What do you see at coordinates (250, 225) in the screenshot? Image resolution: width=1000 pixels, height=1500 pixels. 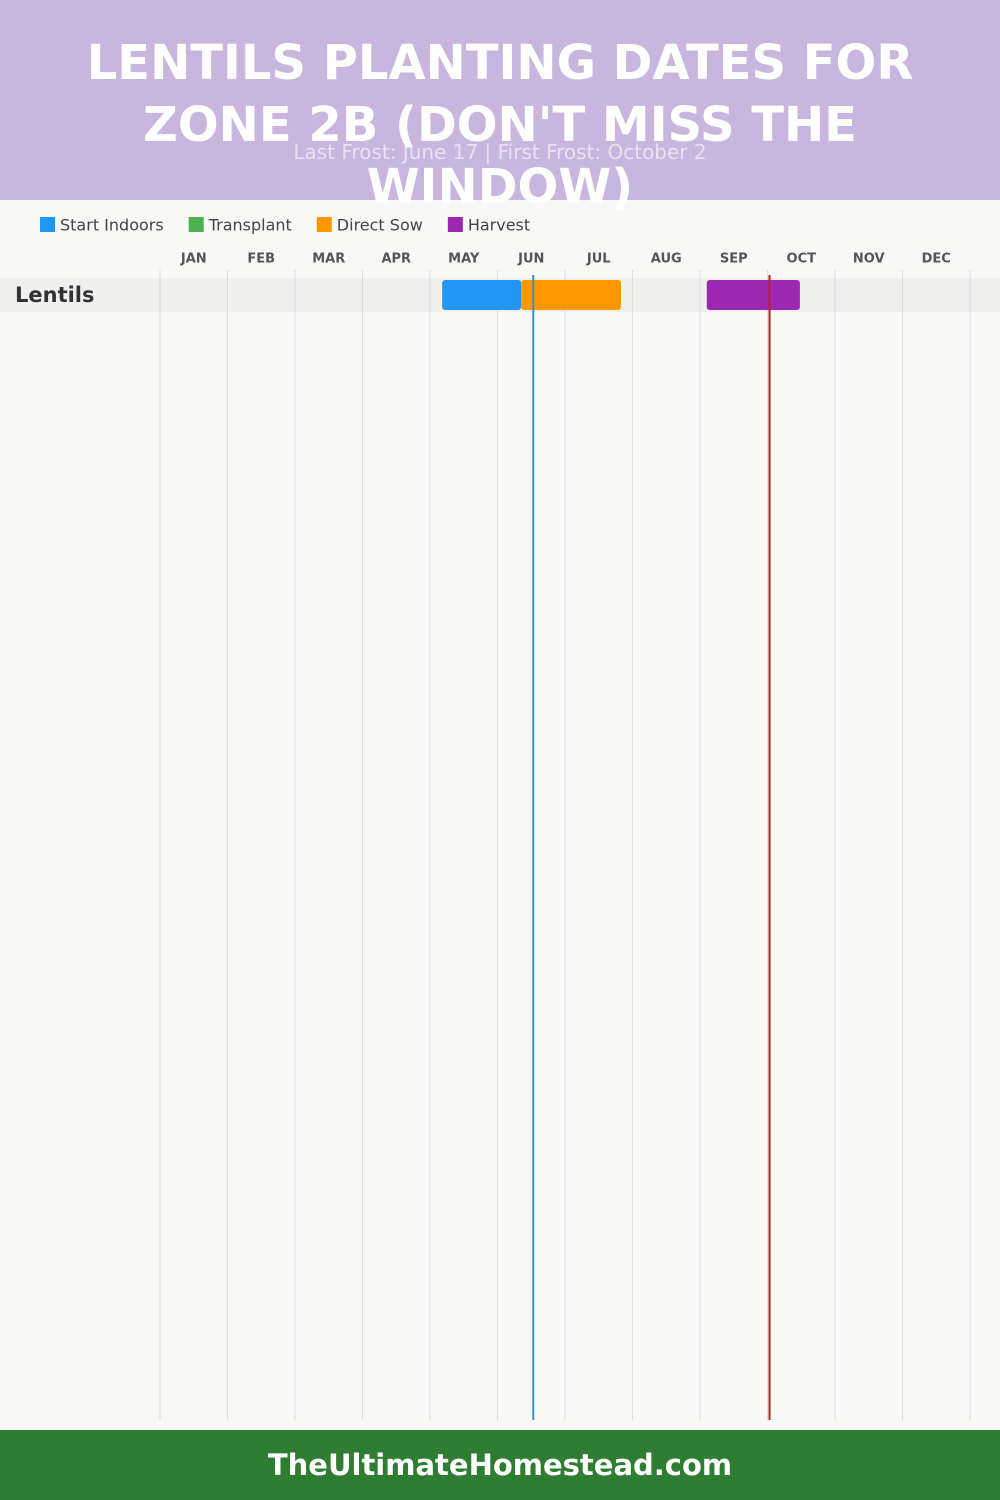 I see `legend-label: Transplant` at bounding box center [250, 225].